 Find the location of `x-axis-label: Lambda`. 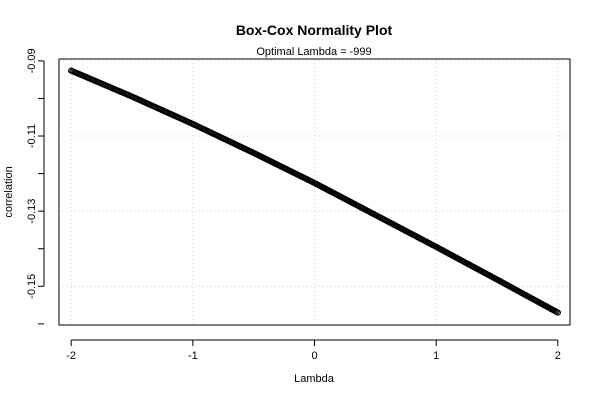

x-axis-label: Lambda is located at coordinates (314, 379).